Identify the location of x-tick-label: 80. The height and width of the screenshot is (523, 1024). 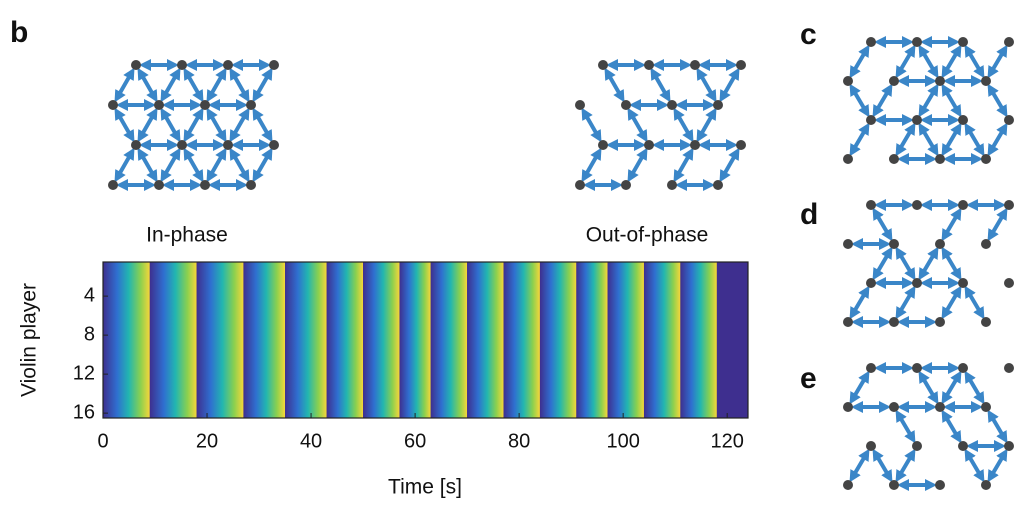
(519, 441).